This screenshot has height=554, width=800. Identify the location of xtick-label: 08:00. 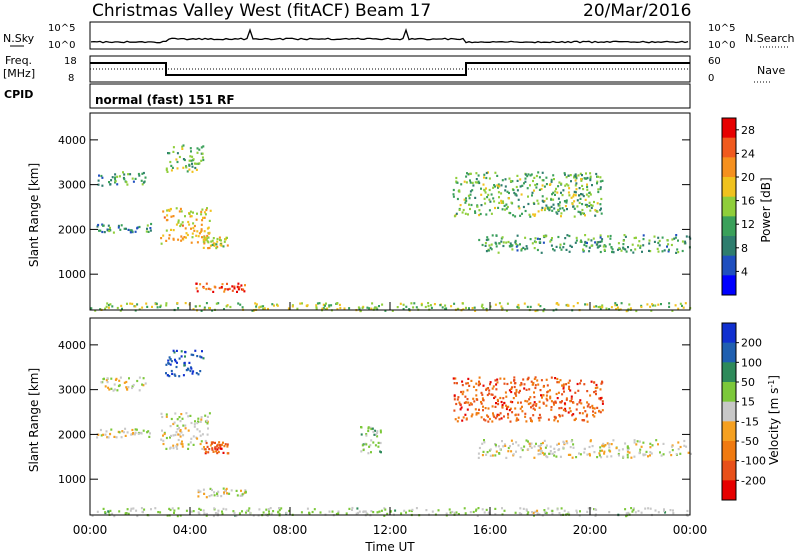
(290, 530).